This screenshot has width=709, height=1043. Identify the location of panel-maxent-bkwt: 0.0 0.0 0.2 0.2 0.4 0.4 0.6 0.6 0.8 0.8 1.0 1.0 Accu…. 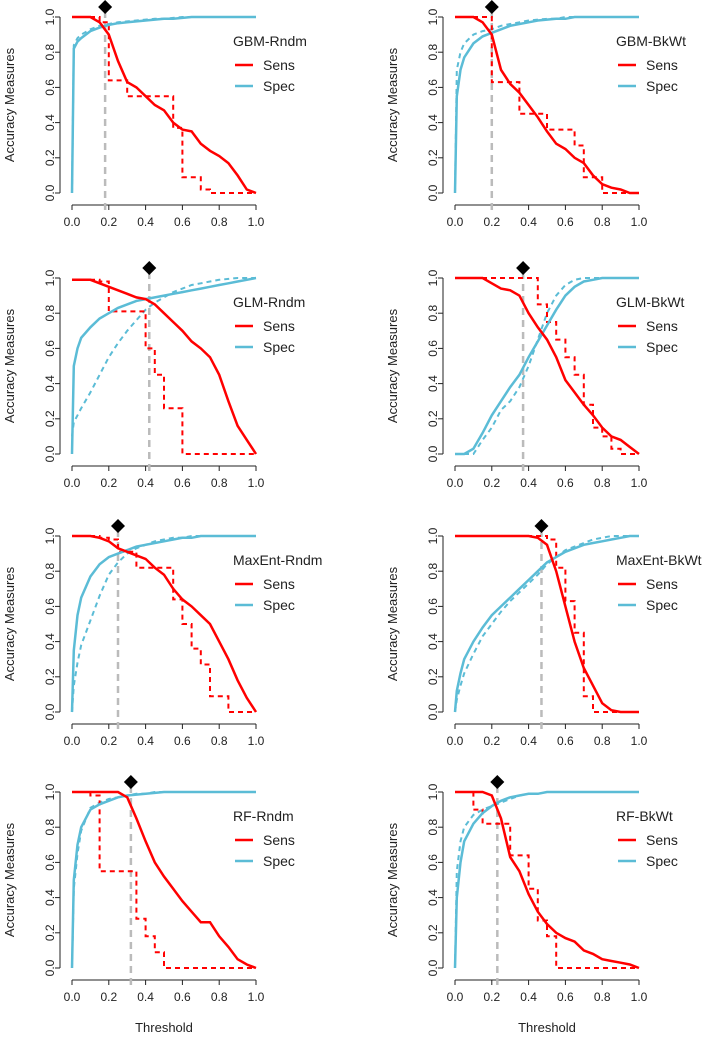
(543, 633).